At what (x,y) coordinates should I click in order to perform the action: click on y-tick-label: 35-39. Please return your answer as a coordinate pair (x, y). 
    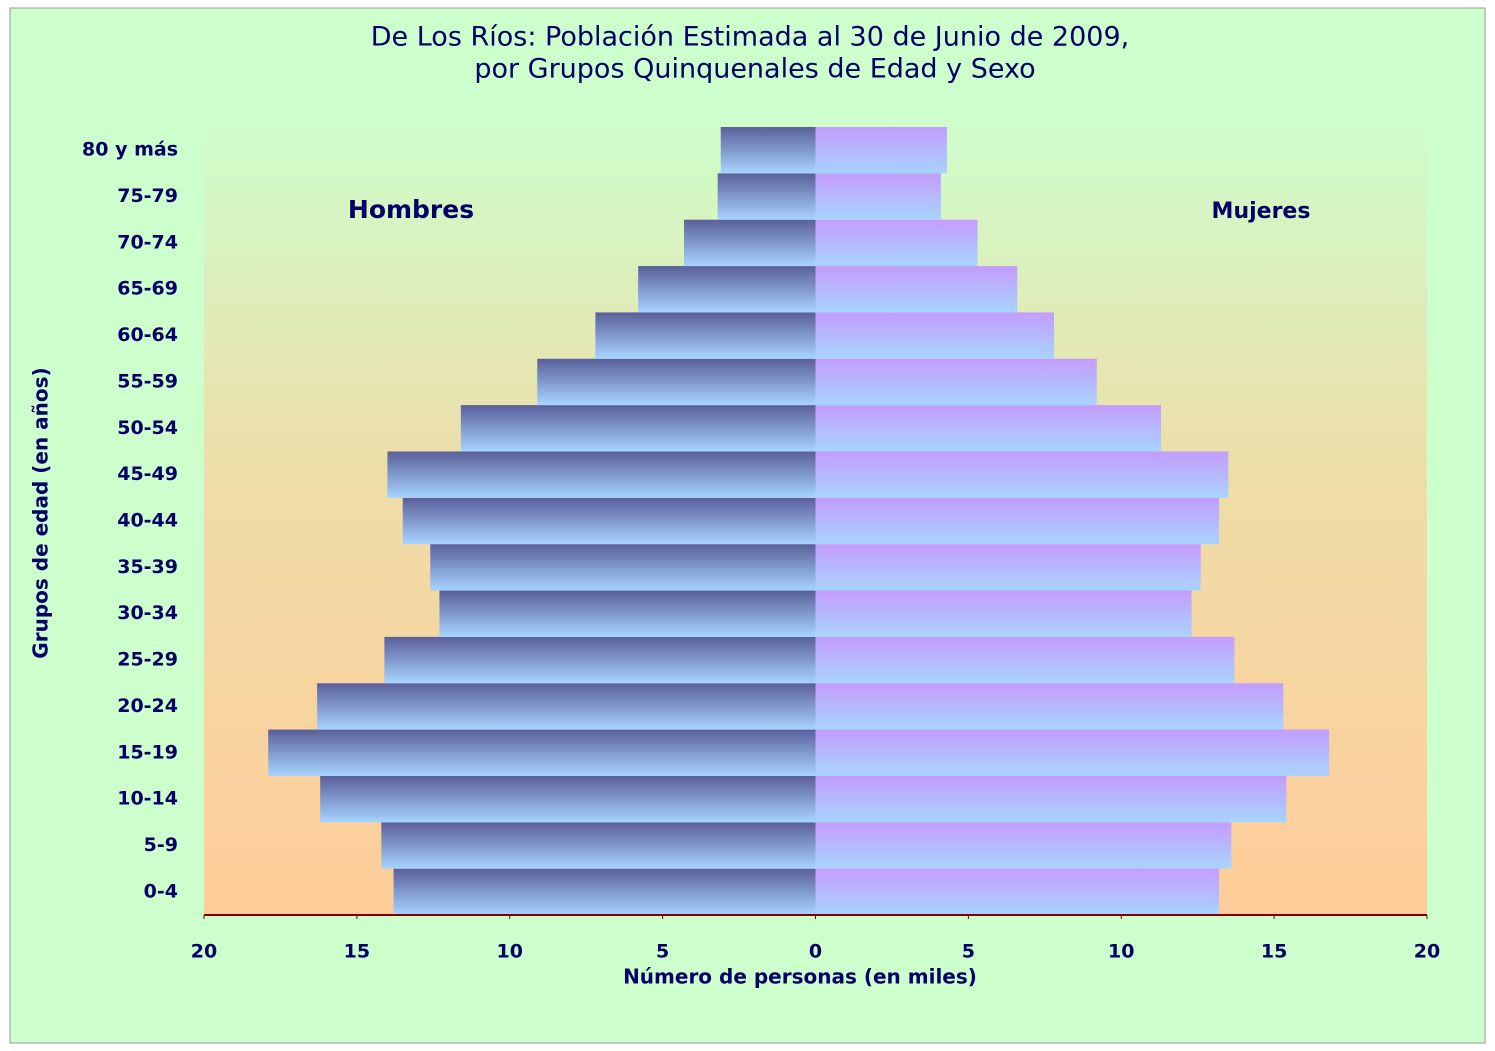
    Looking at the image, I should click on (147, 567).